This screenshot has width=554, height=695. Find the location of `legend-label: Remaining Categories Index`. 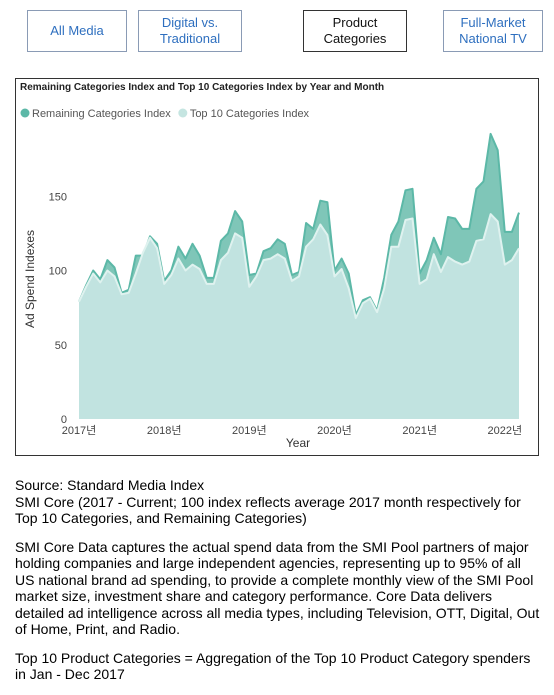

legend-label: Remaining Categories Index is located at coordinates (101, 114).